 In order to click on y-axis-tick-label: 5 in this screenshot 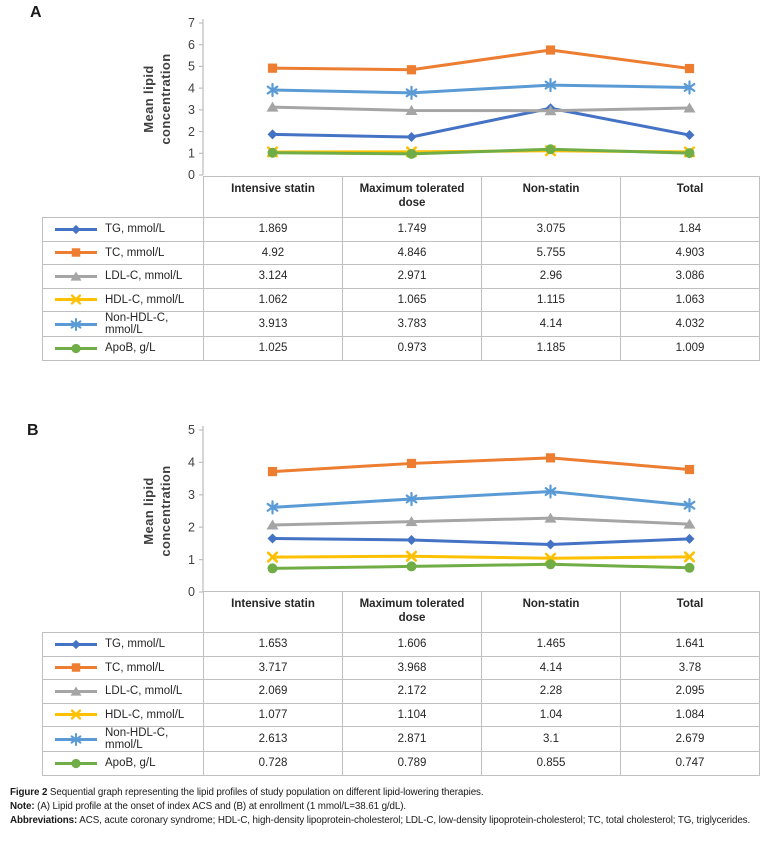, I will do `click(191, 430)`.